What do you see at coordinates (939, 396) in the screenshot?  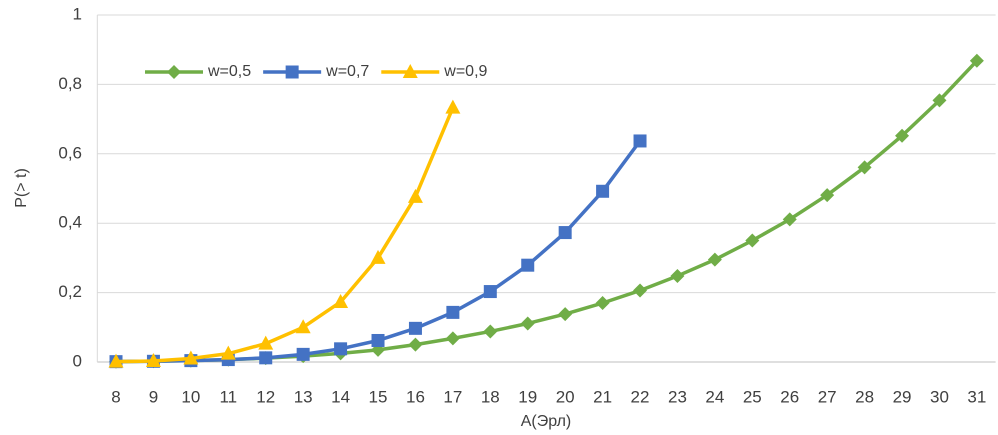 I see `x-tick-label: 30` at bounding box center [939, 396].